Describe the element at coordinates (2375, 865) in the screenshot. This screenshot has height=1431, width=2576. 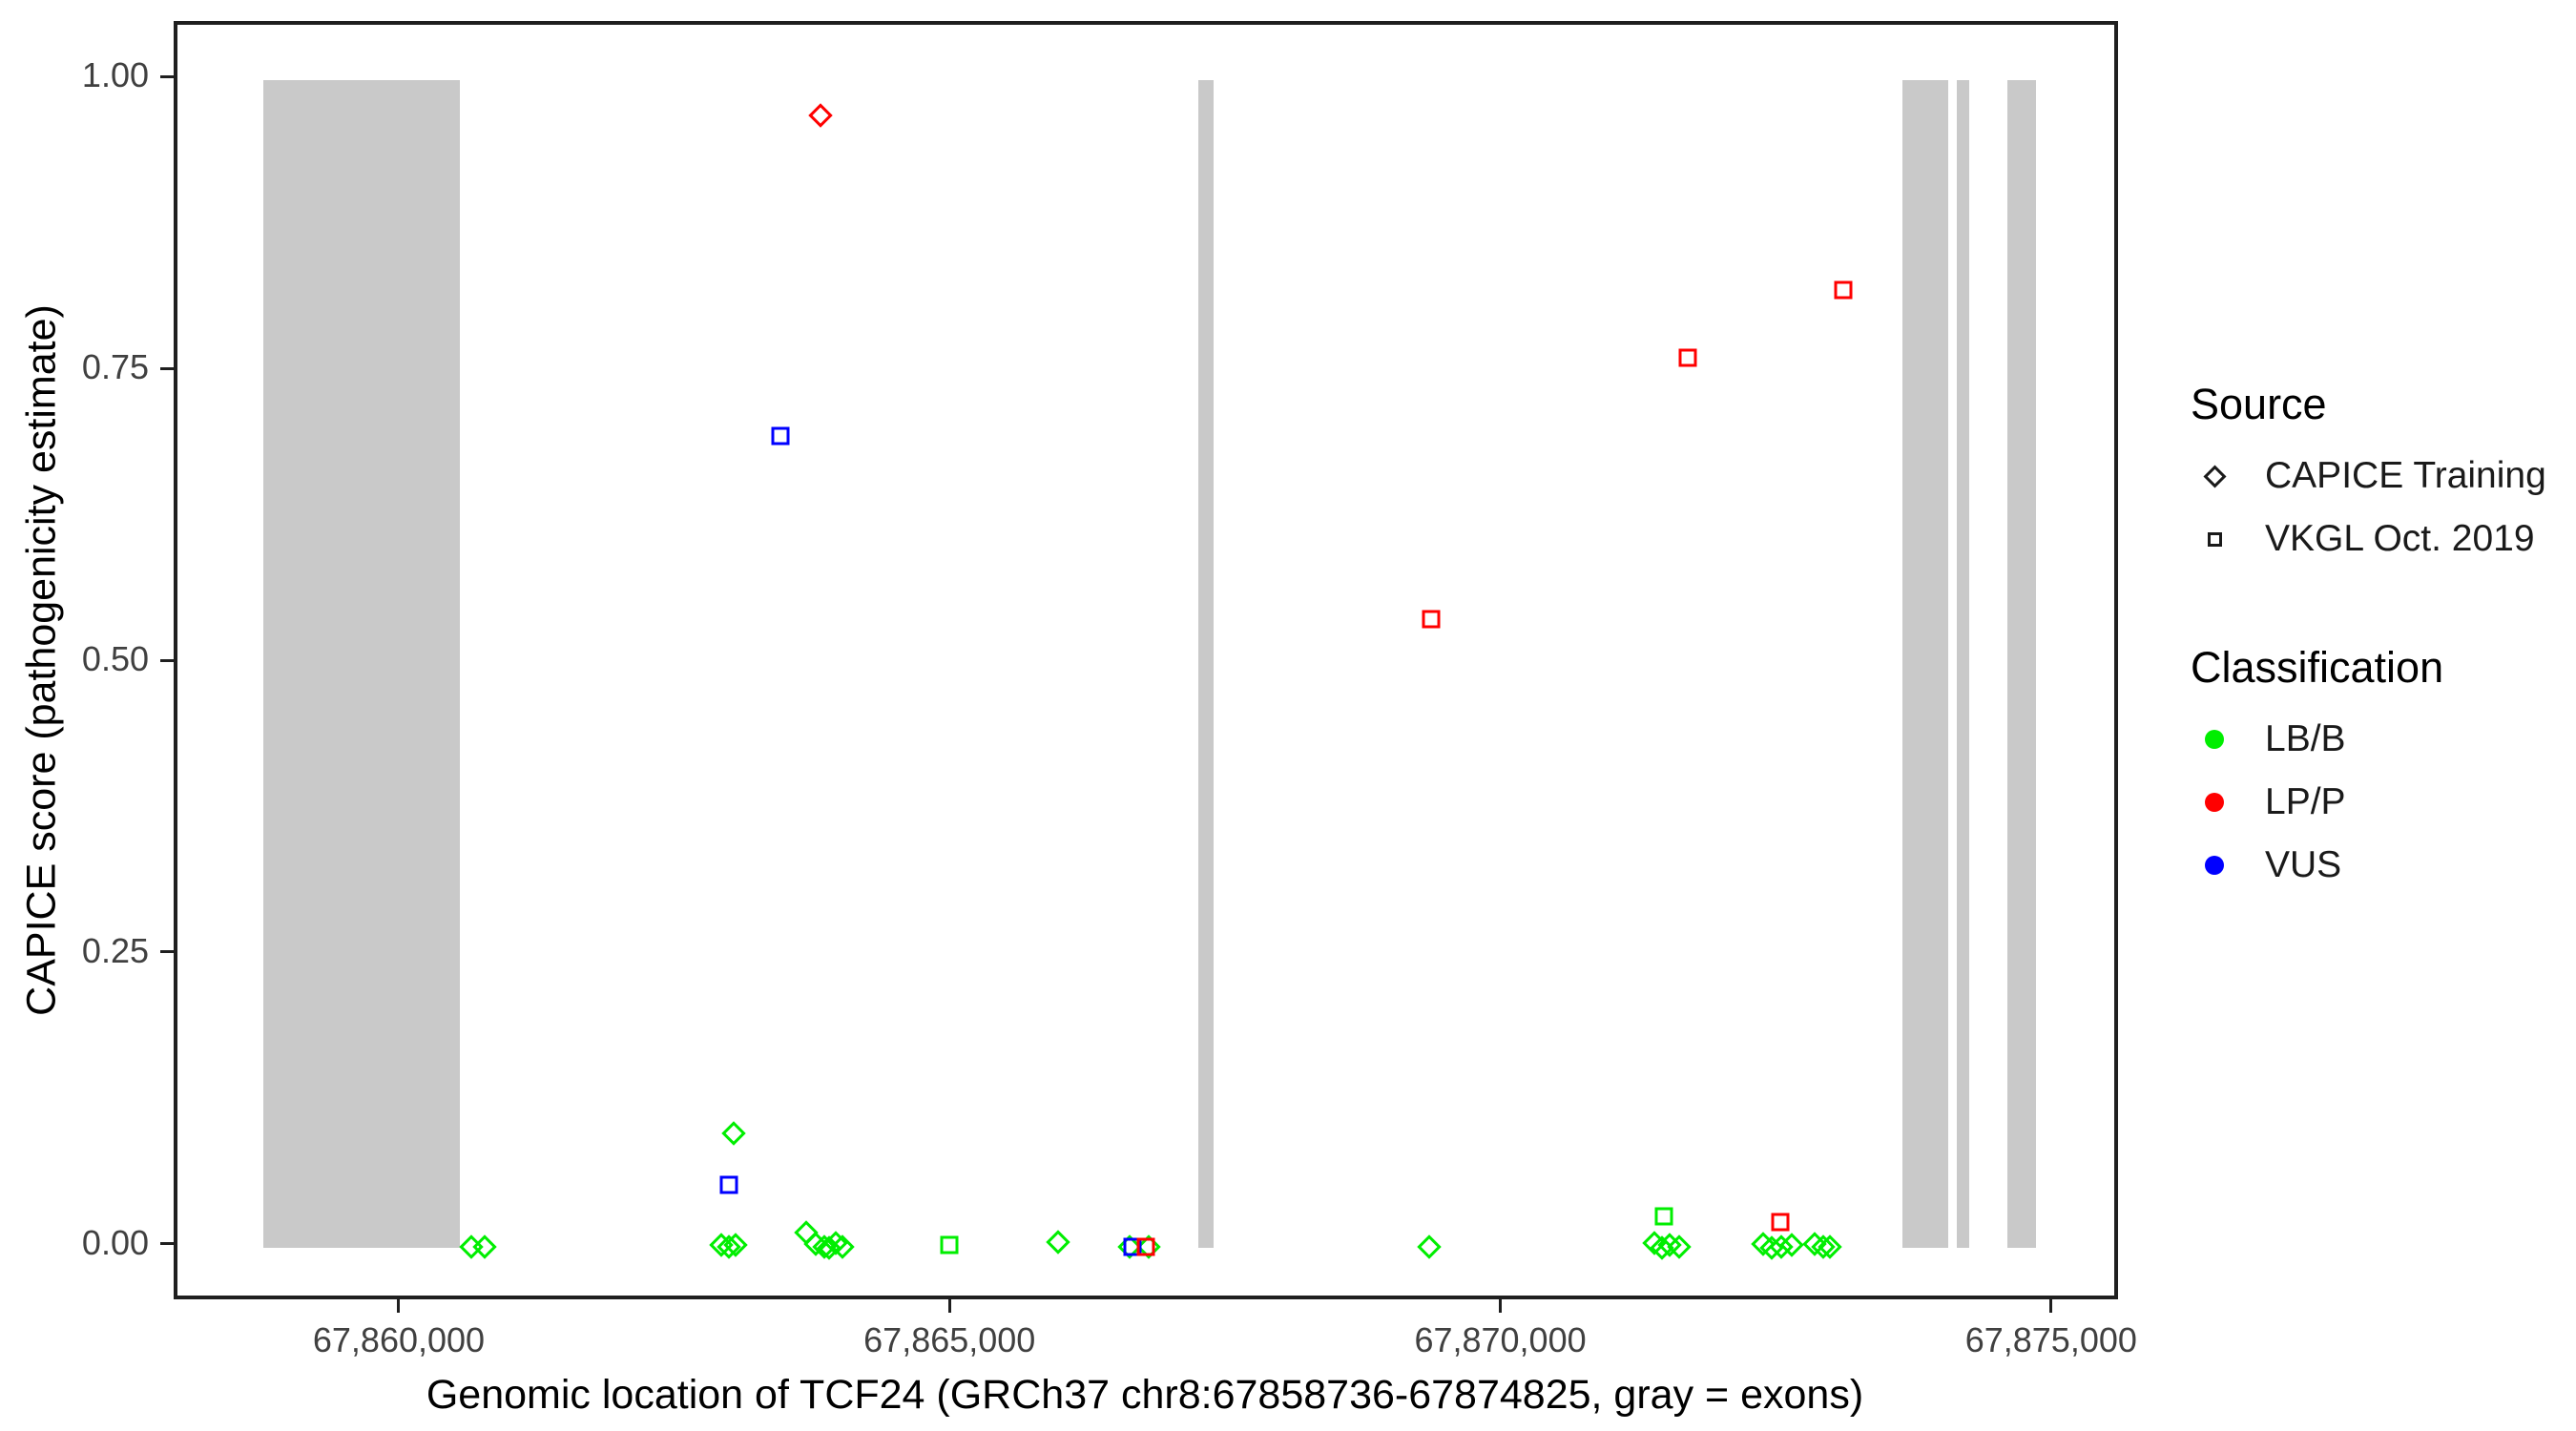
I see `legend-item-vus: VUS` at that location.